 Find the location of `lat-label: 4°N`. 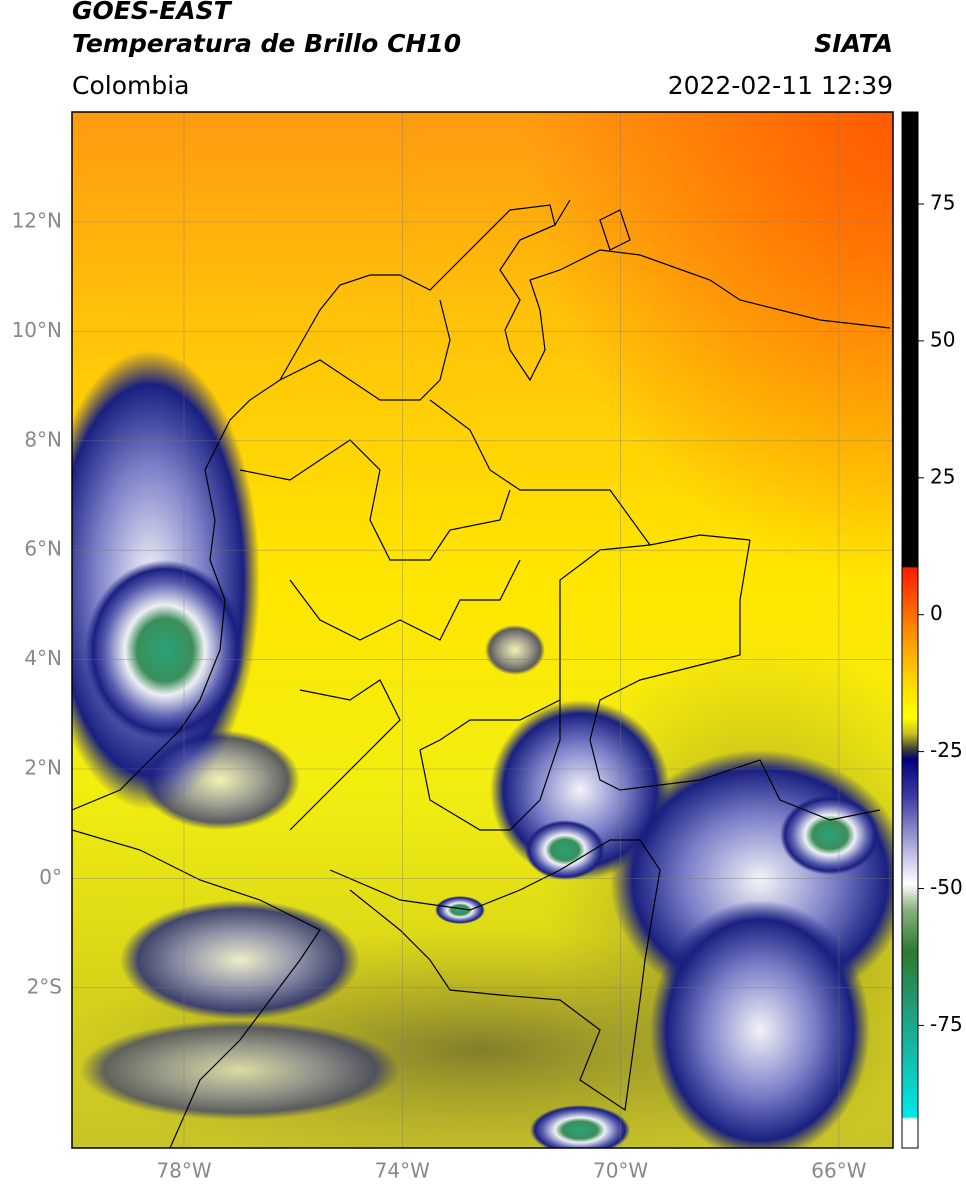

lat-label: 4°N is located at coordinates (43, 658).